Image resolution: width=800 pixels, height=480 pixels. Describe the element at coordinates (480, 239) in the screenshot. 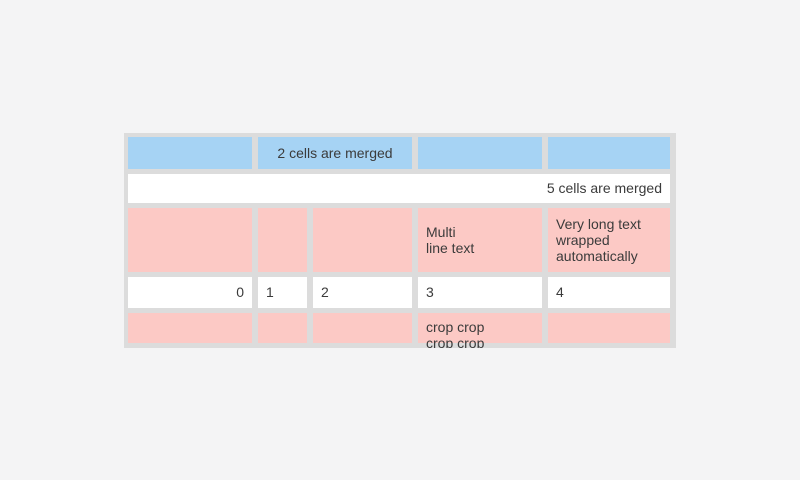

I see `multi-line-cell: Multi line text` at that location.